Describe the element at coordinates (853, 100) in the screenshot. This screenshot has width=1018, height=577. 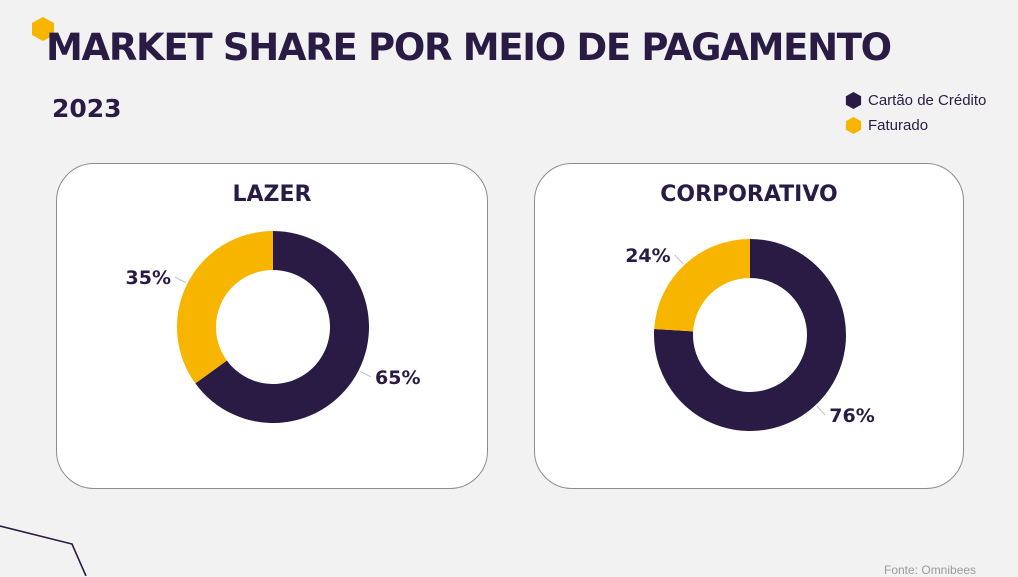
I see `hexagon-credit-icon` at that location.